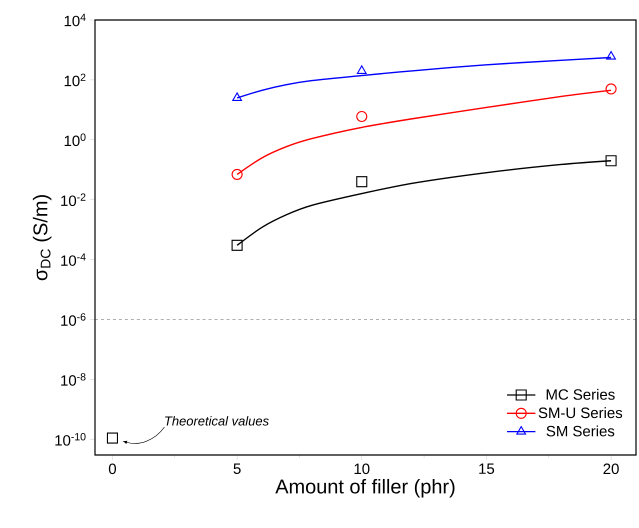 The image size is (639, 528). I want to click on y-tick-label: 10$^{2}$, so click(75, 80).